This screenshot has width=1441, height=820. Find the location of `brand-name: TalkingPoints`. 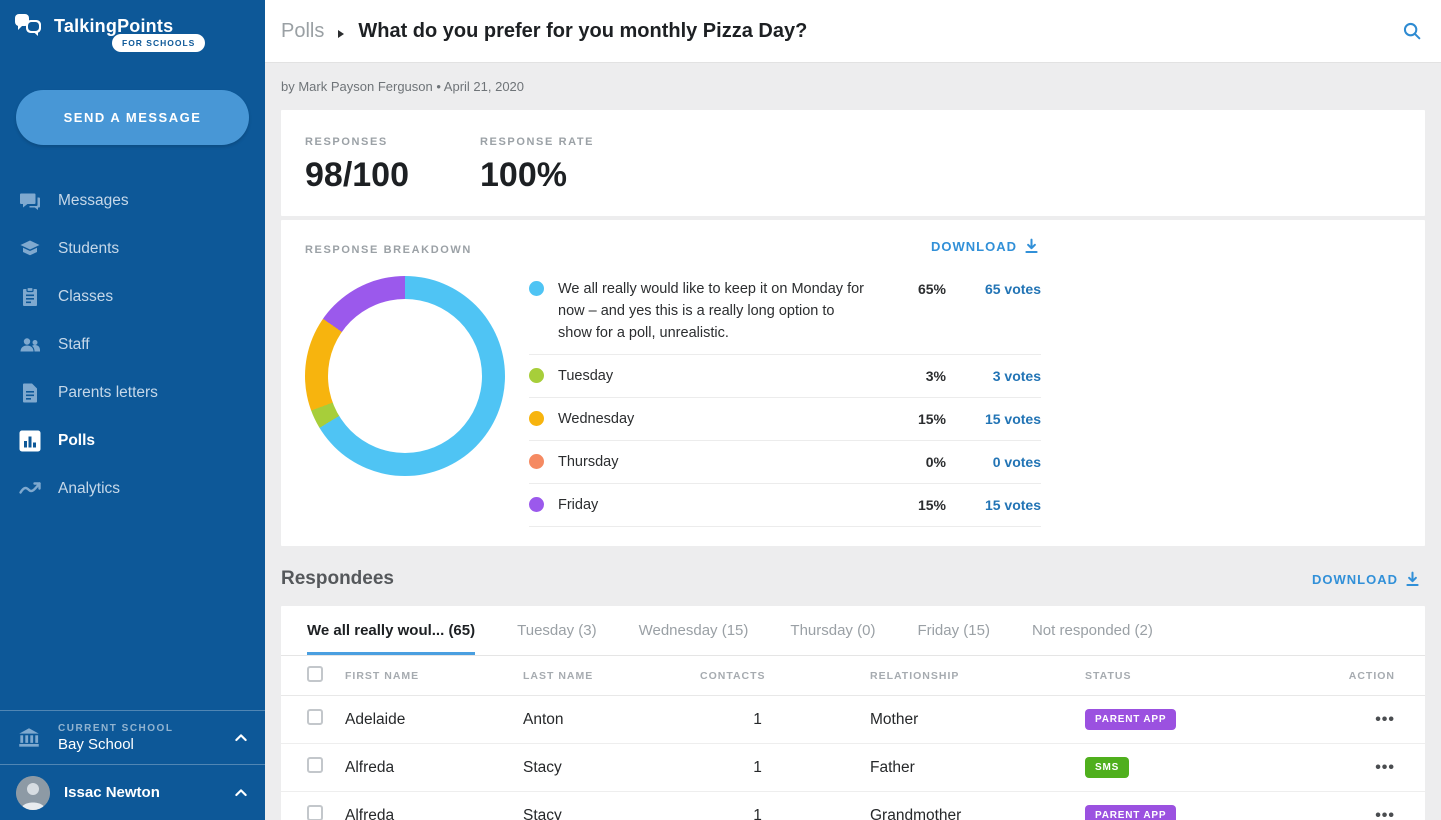

brand-name: TalkingPoints is located at coordinates (114, 25).